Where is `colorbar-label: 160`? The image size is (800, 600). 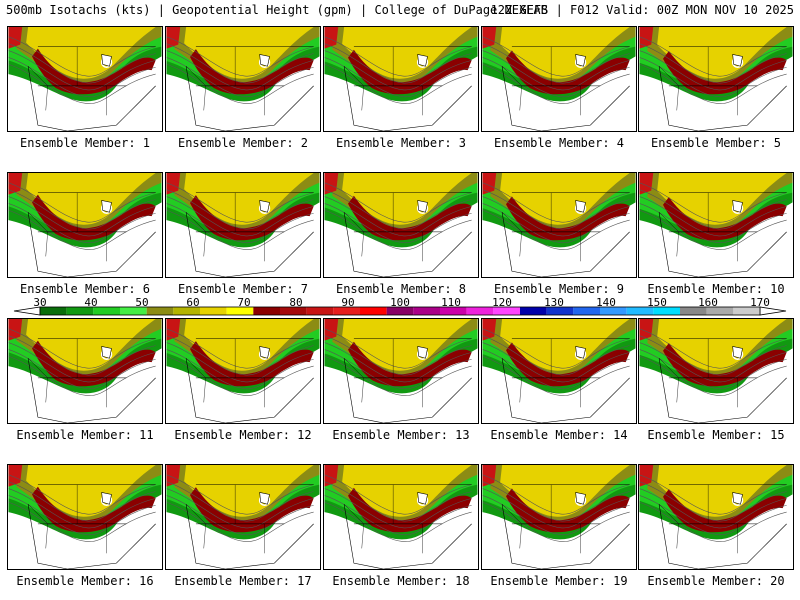
colorbar-label: 160 is located at coordinates (708, 302).